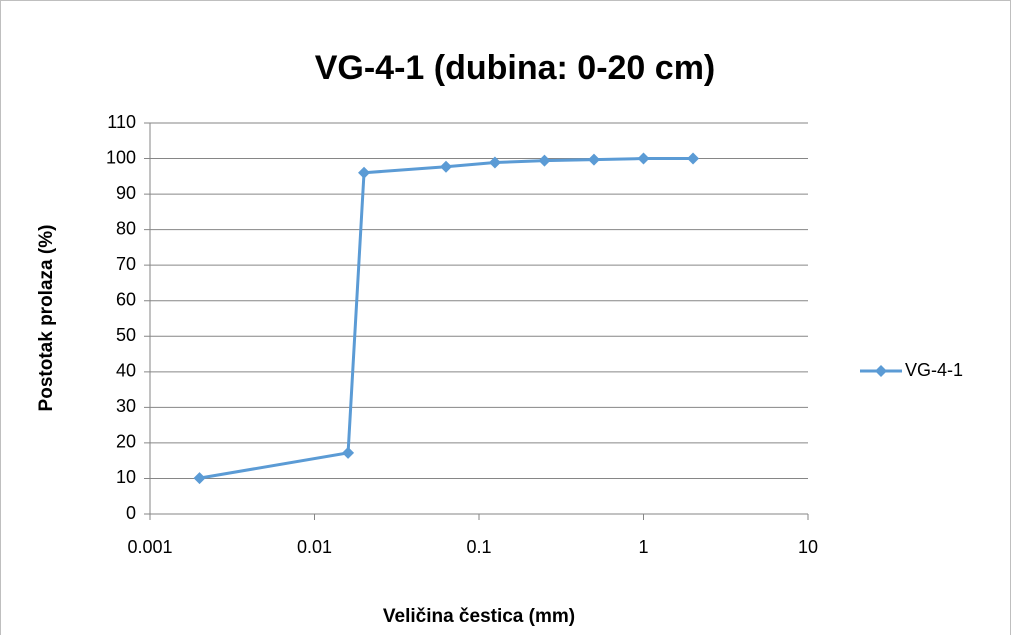  What do you see at coordinates (126, 335) in the screenshot?
I see `y-tick-label: 50` at bounding box center [126, 335].